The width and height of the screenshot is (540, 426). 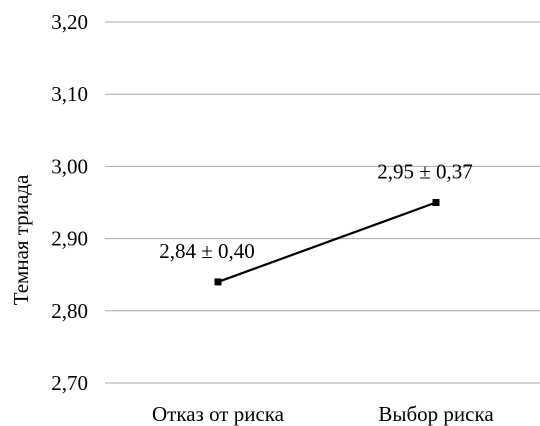 I want to click on x-axis-categories: Отказ от риска Выбор риска, so click(x=323, y=414).